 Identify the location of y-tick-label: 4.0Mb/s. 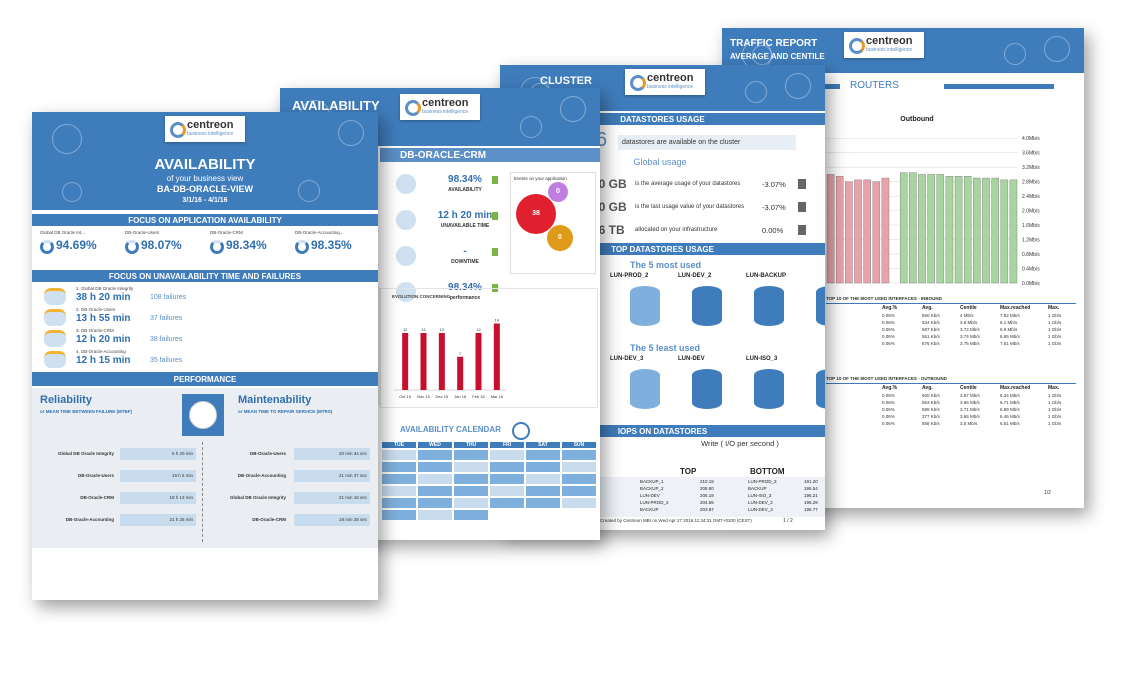
(1031, 139).